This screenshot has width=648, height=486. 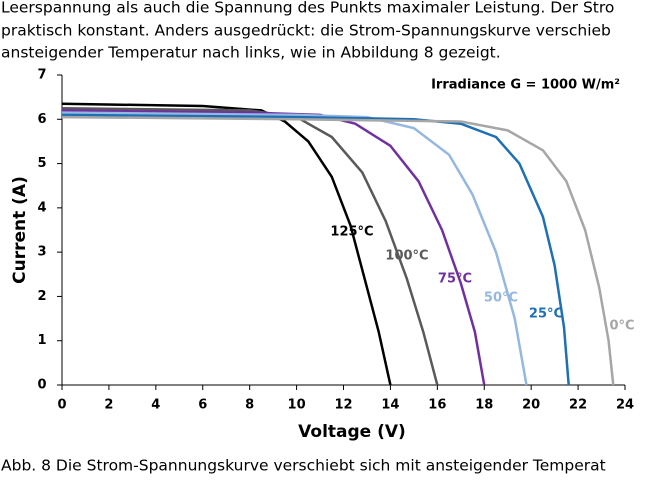 I want to click on x-tick-label: 2, so click(x=108, y=405).